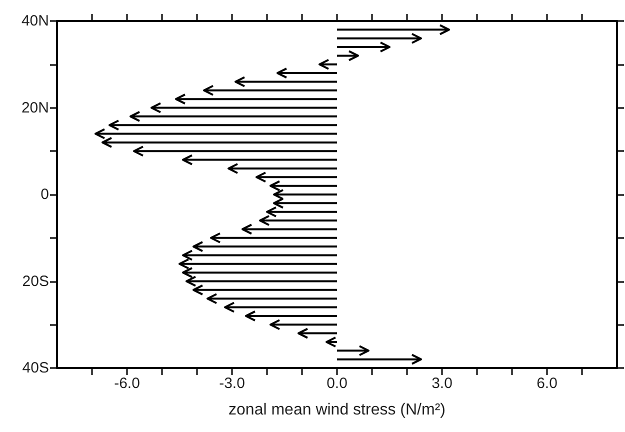 The image size is (625, 432). Describe the element at coordinates (547, 383) in the screenshot. I see `x-tick-label: 6.0` at that location.